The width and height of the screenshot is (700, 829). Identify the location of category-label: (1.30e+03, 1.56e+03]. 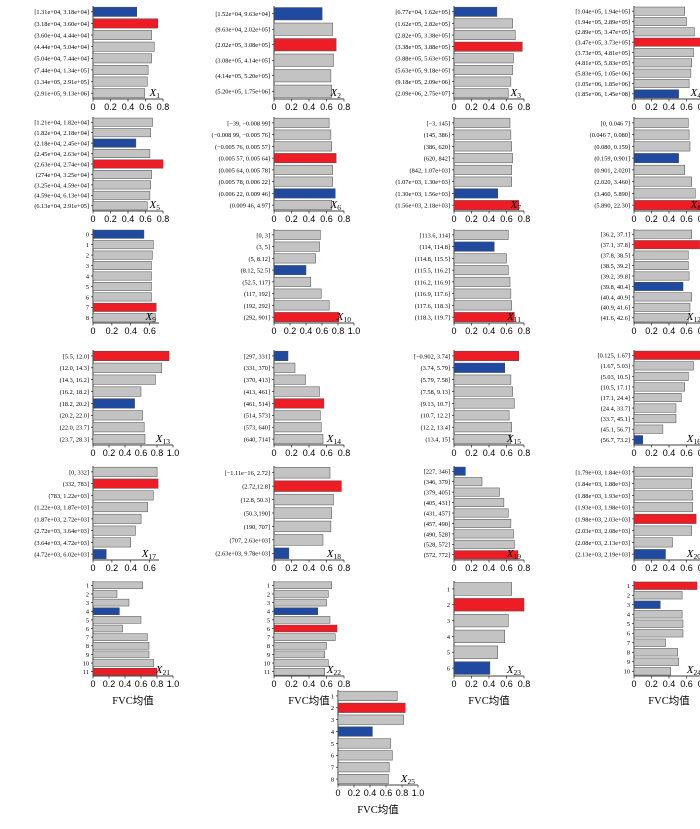
(422, 194).